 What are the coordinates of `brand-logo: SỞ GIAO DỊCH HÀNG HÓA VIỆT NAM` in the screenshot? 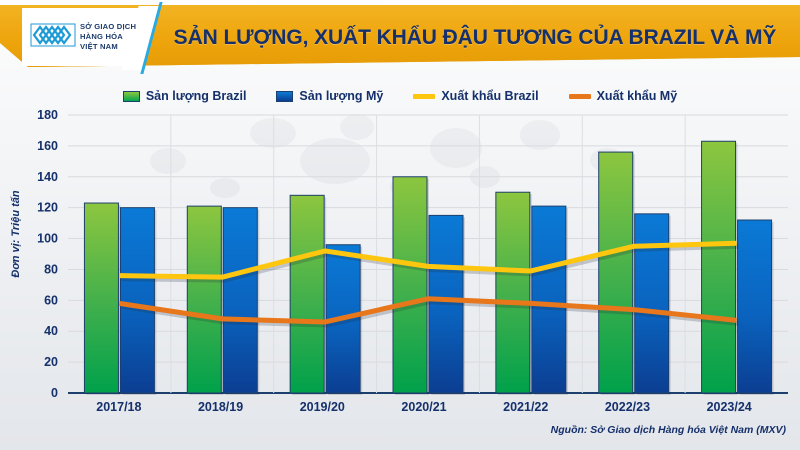 It's located at (86, 37).